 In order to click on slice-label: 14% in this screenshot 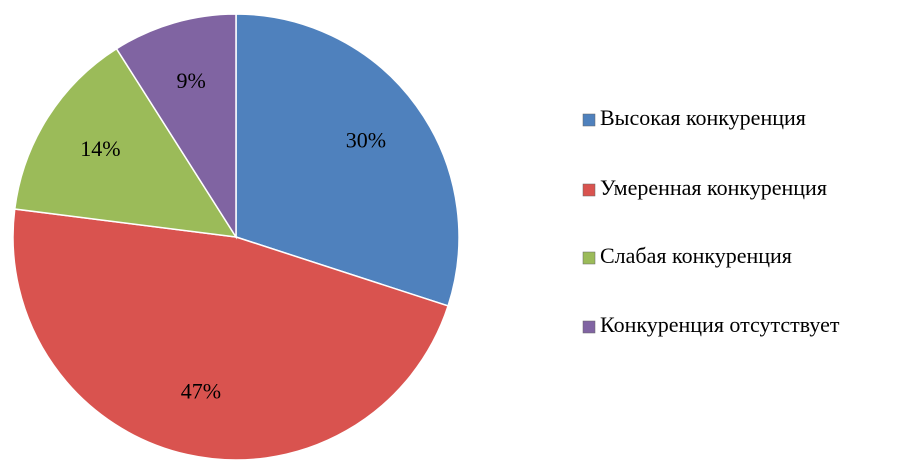, I will do `click(100, 148)`.